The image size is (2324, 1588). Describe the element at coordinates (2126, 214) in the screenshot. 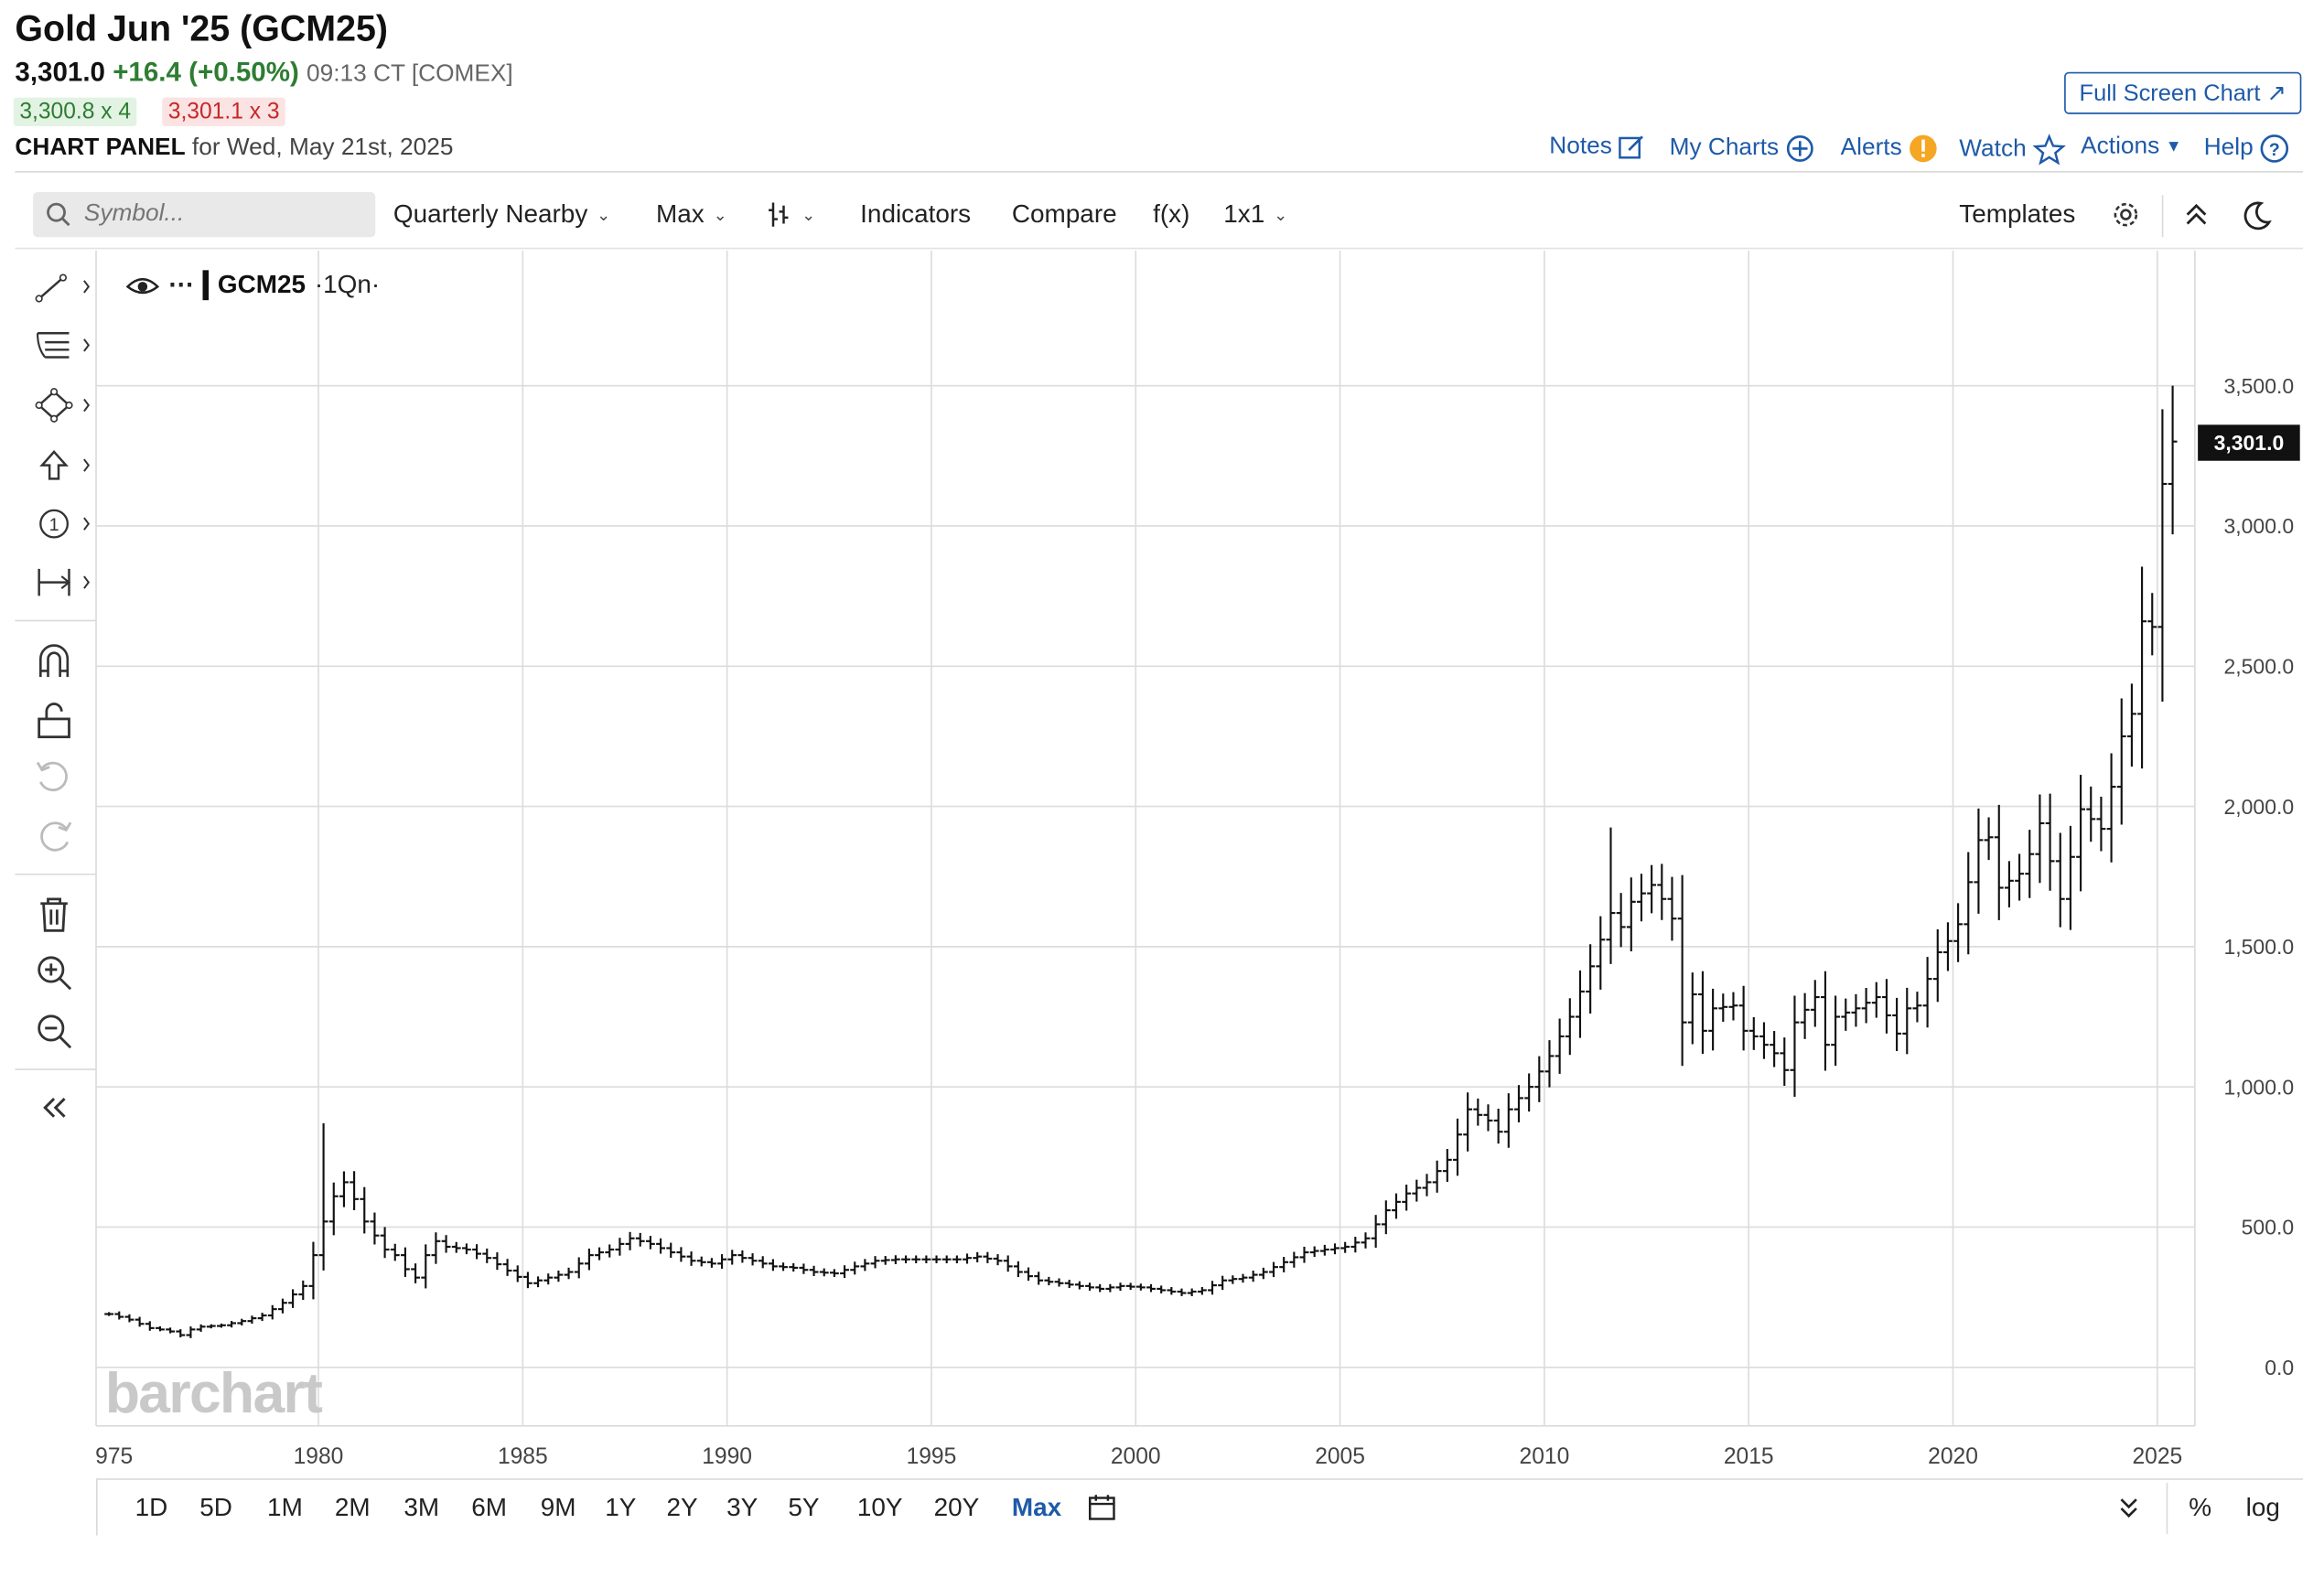

I see `settings-button` at that location.